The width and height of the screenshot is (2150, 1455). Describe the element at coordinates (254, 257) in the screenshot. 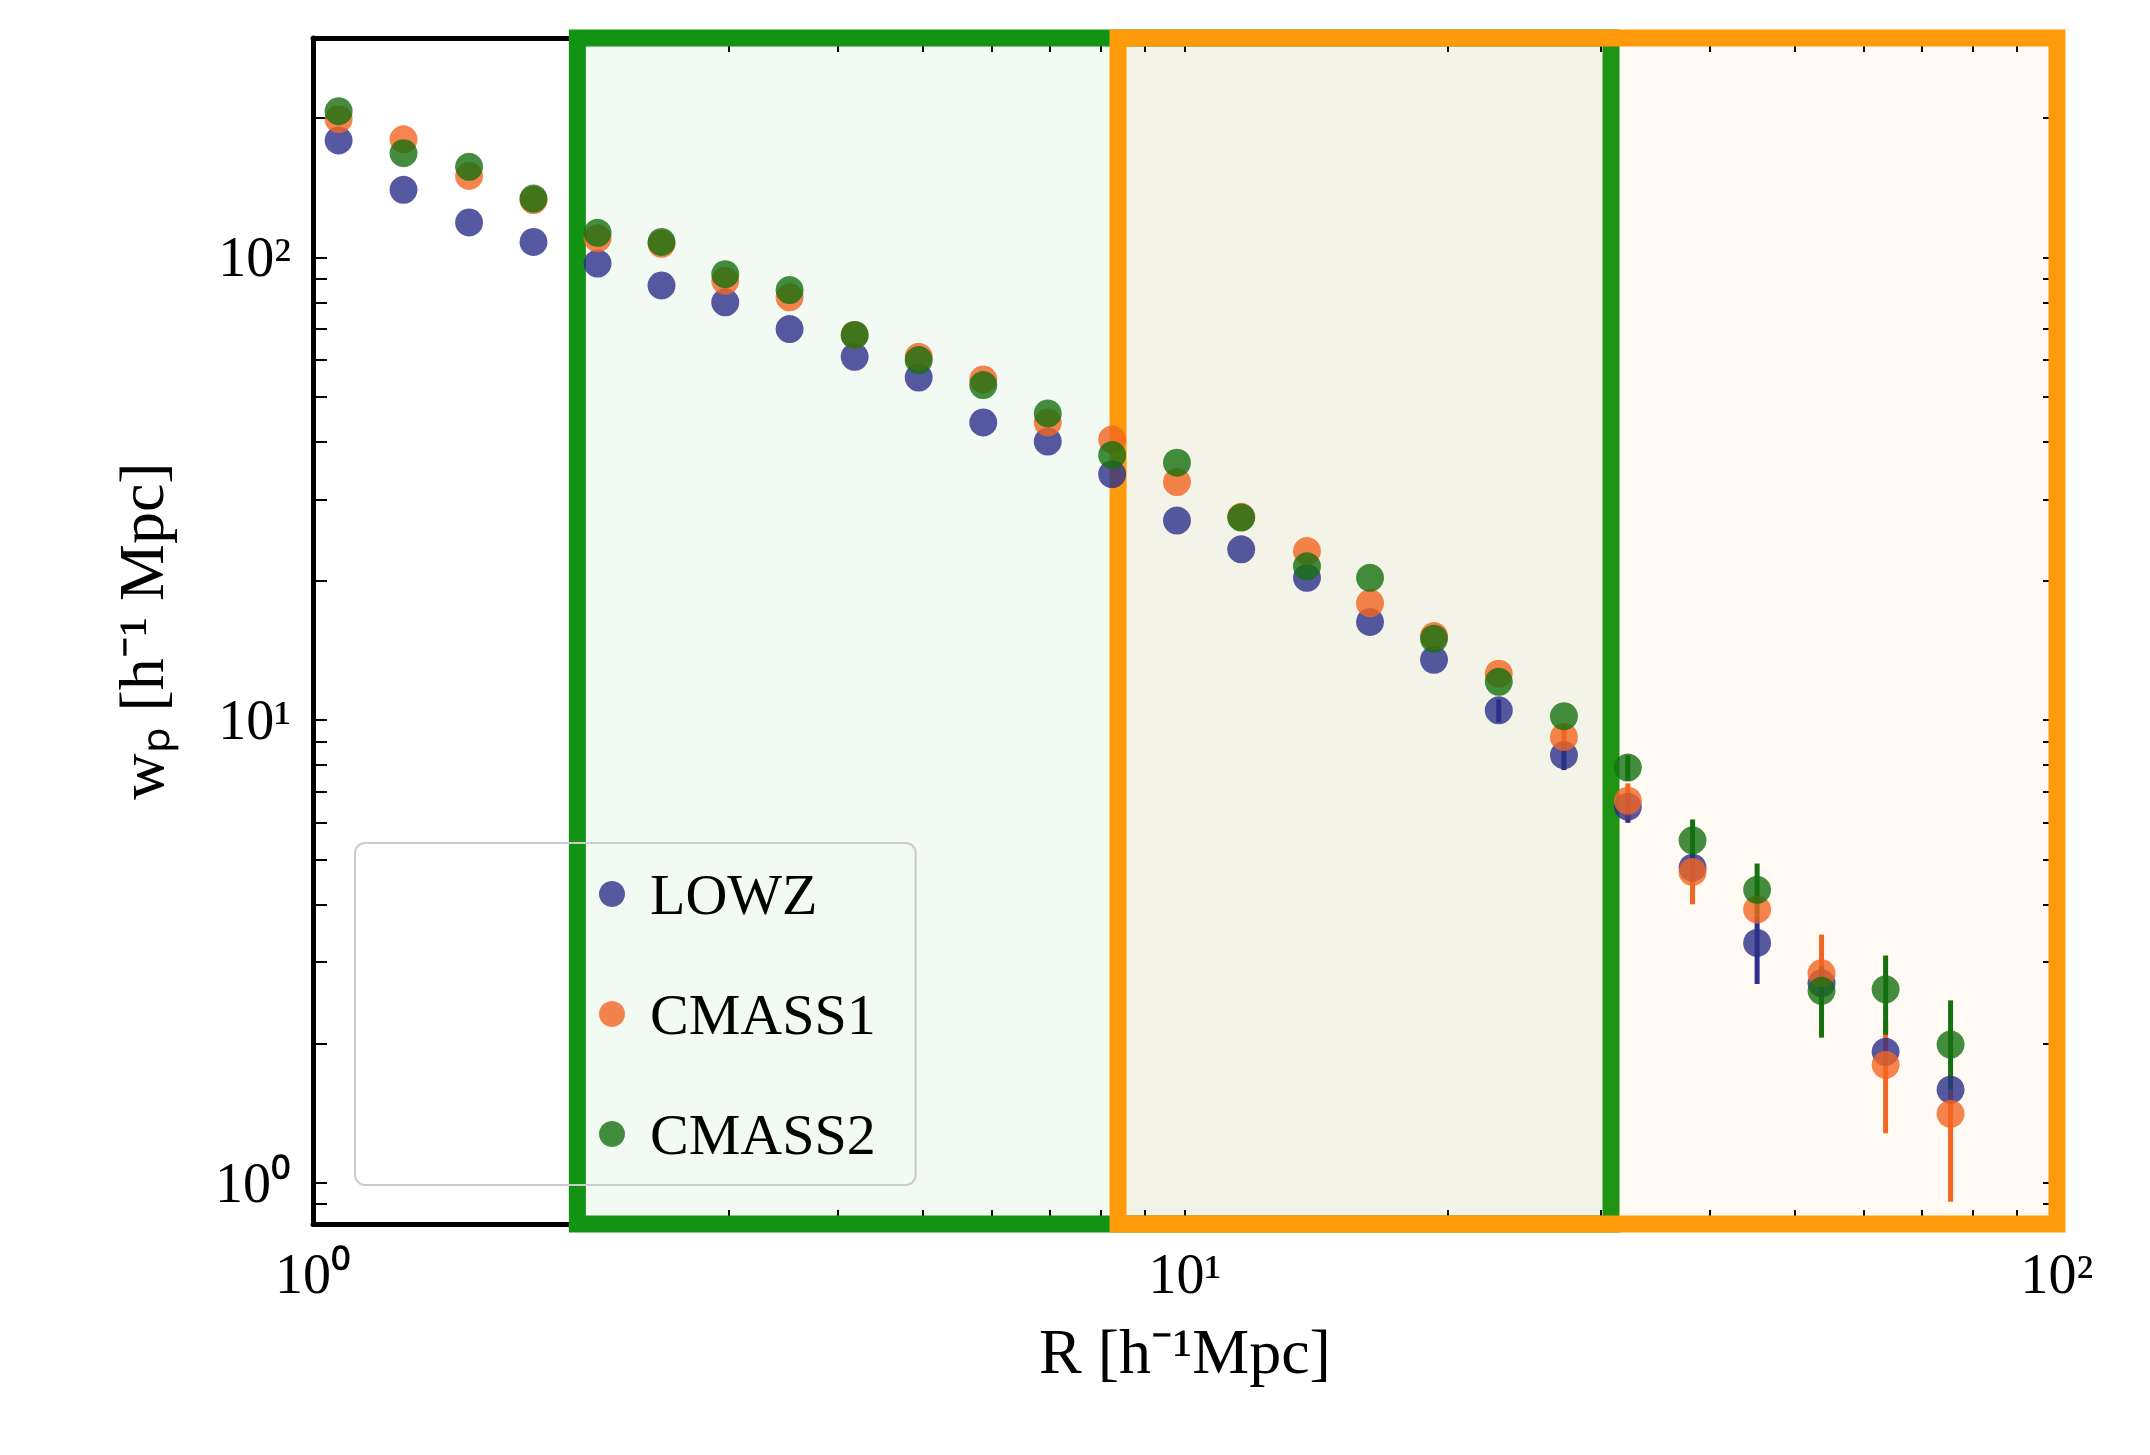

I see `y-tick-label: 10²` at that location.